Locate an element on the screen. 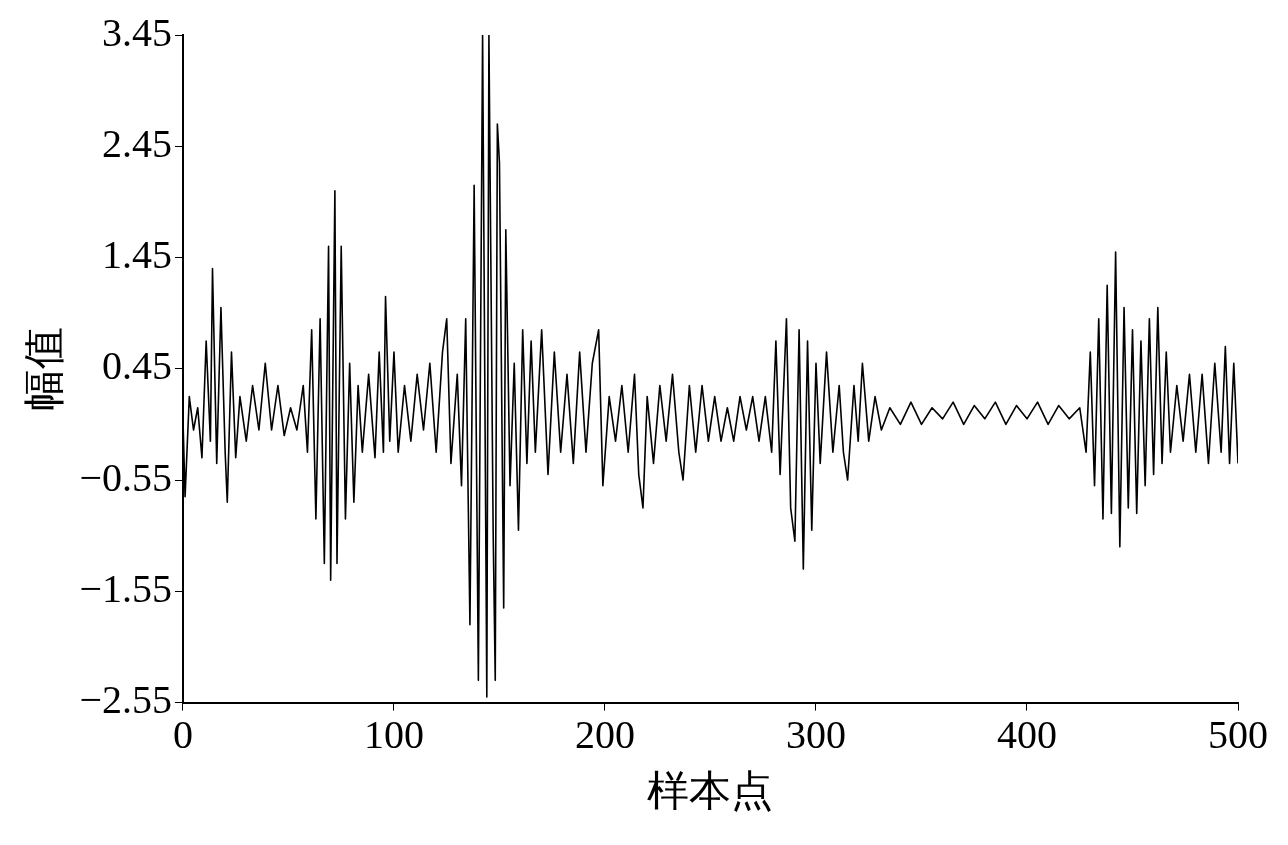 This screenshot has width=1288, height=845. y-tick-label: 2.45 is located at coordinates (136, 143).